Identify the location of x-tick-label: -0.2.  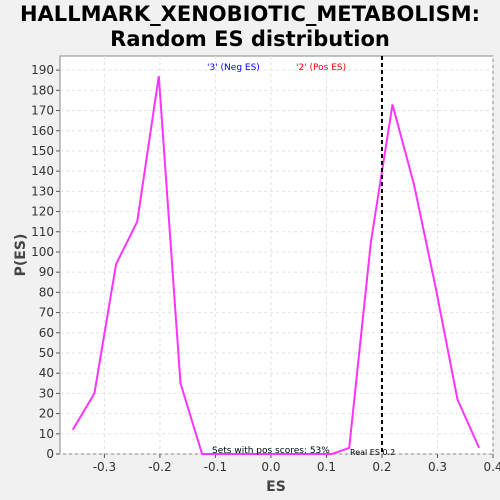
(159, 467).